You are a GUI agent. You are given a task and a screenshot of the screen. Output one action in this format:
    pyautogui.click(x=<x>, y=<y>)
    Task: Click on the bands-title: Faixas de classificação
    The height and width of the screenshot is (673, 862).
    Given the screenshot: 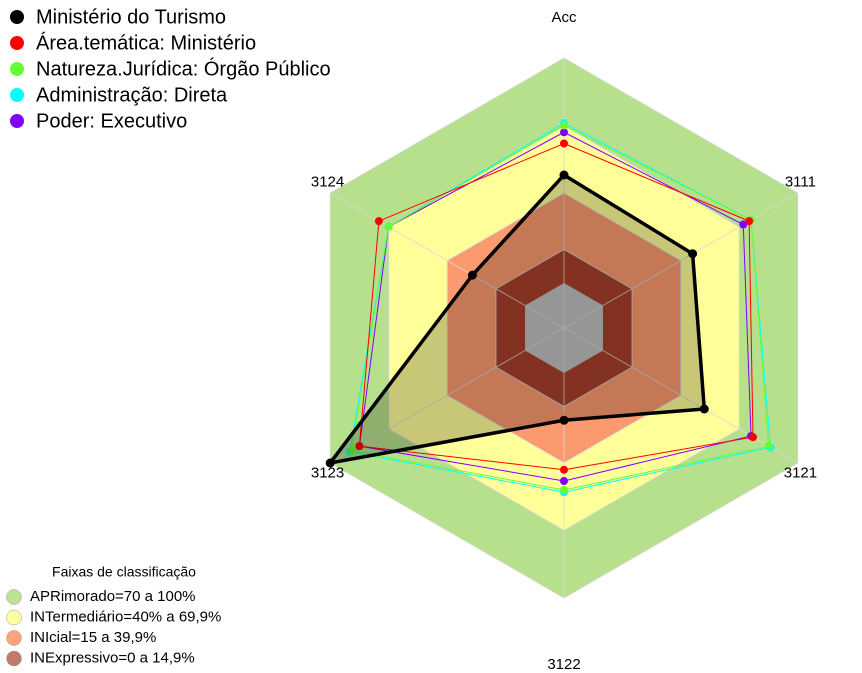 What is the action you would take?
    pyautogui.click(x=124, y=572)
    